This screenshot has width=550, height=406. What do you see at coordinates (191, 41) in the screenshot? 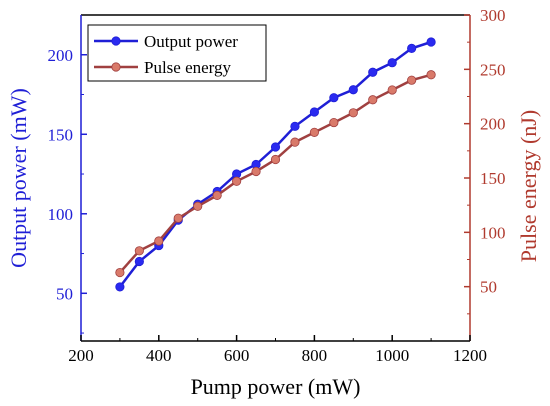
I see `legend-output-power-label: Output power` at bounding box center [191, 41].